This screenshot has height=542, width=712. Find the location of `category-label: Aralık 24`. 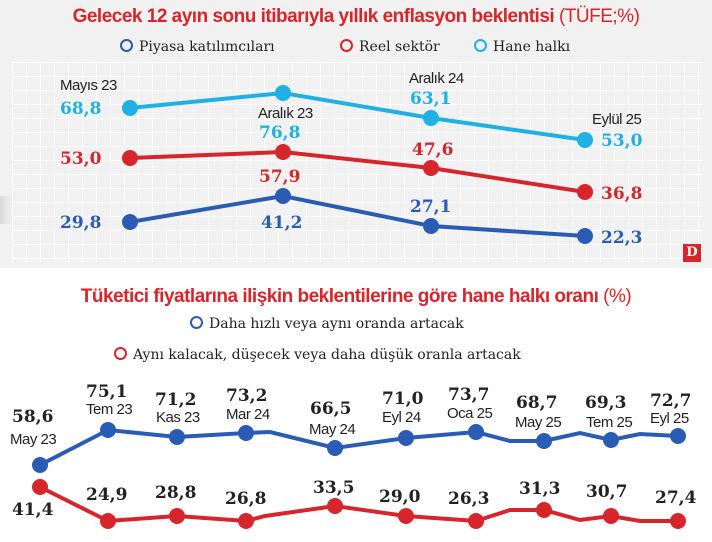

category-label: Aralık 24 is located at coordinates (436, 78).